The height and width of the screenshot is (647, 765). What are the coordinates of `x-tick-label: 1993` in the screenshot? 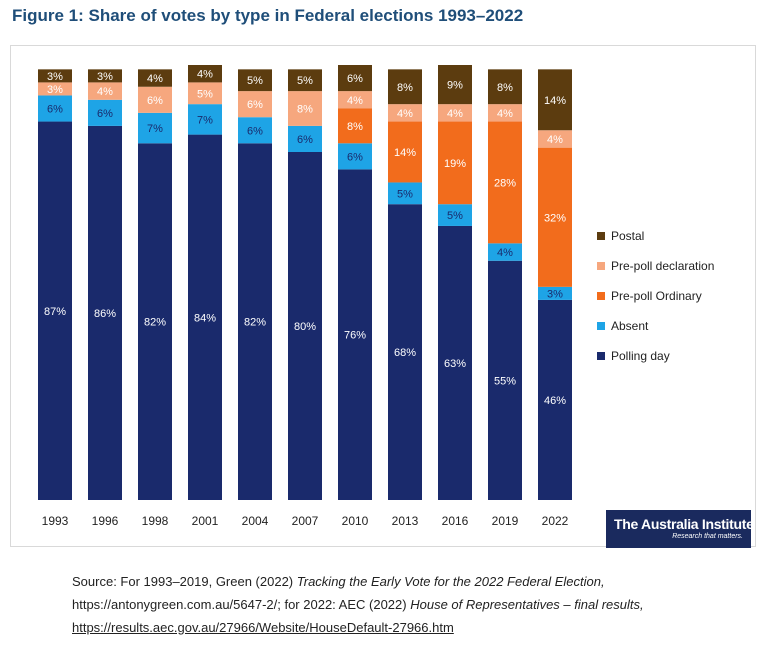 It's located at (55, 521).